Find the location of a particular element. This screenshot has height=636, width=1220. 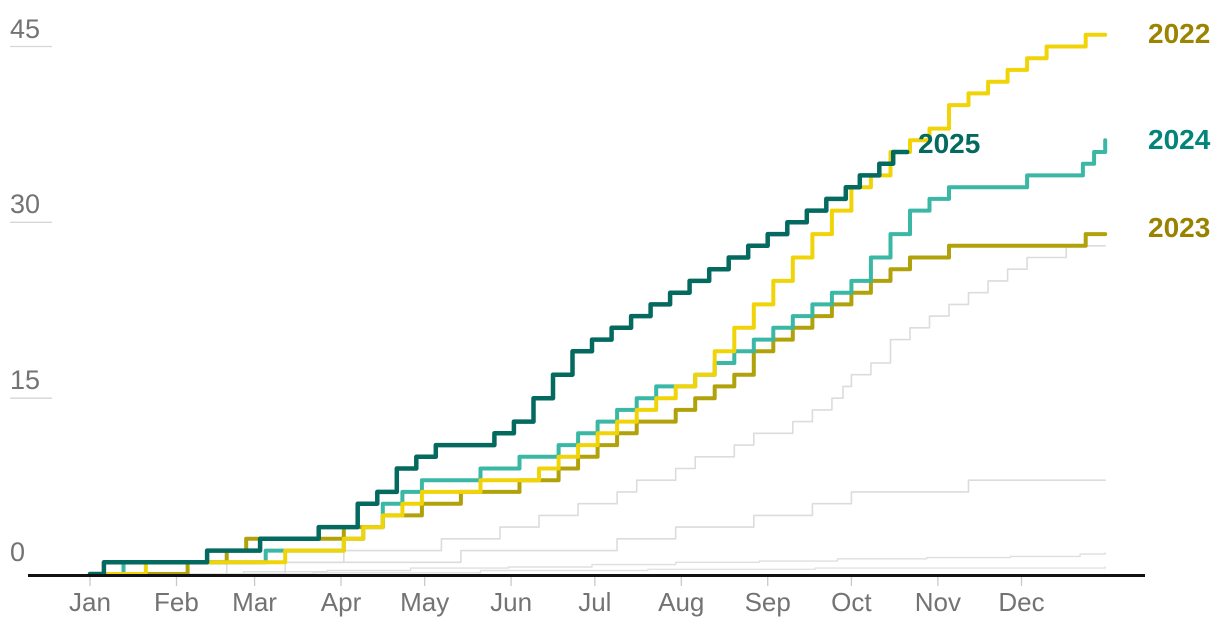

x-axis-label-oct: Oct is located at coordinates (851, 602).